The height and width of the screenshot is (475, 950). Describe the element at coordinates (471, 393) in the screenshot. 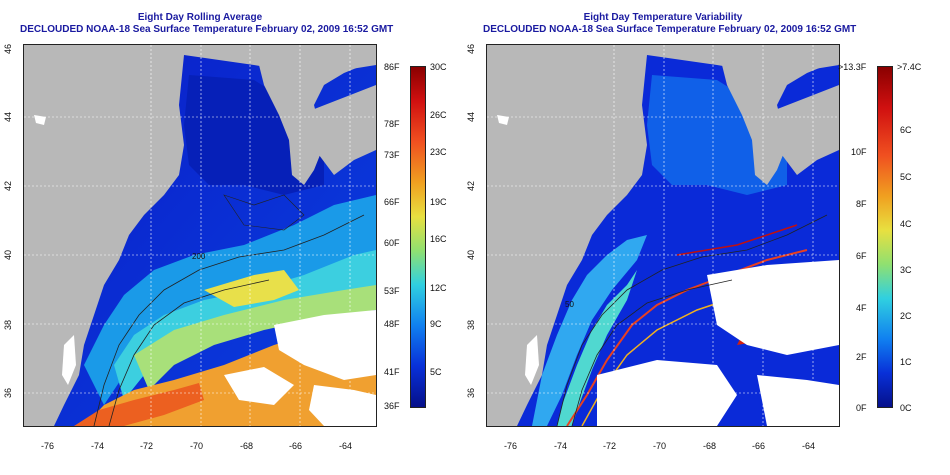

I see `right-ytick-36: 36` at that location.